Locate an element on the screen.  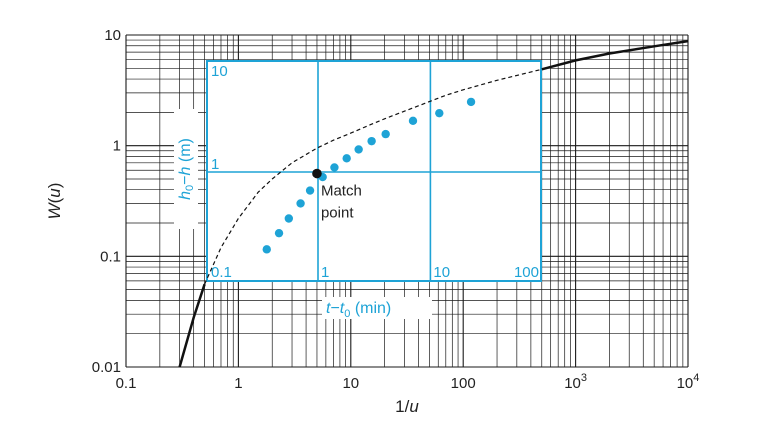
x-tick-label: 10 is located at coordinates (350, 383).